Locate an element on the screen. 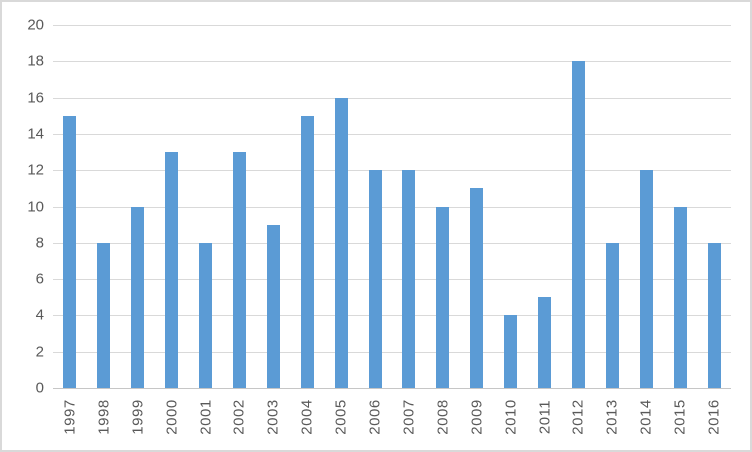  x-tick-label-2001: 2001 is located at coordinates (206, 417).